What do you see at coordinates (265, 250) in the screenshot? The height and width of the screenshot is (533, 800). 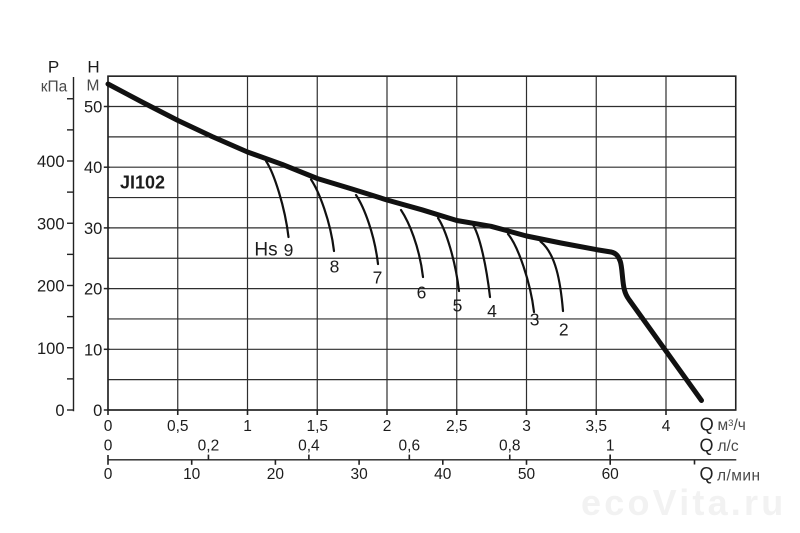 I see `svg-text: Hs` at bounding box center [265, 250].